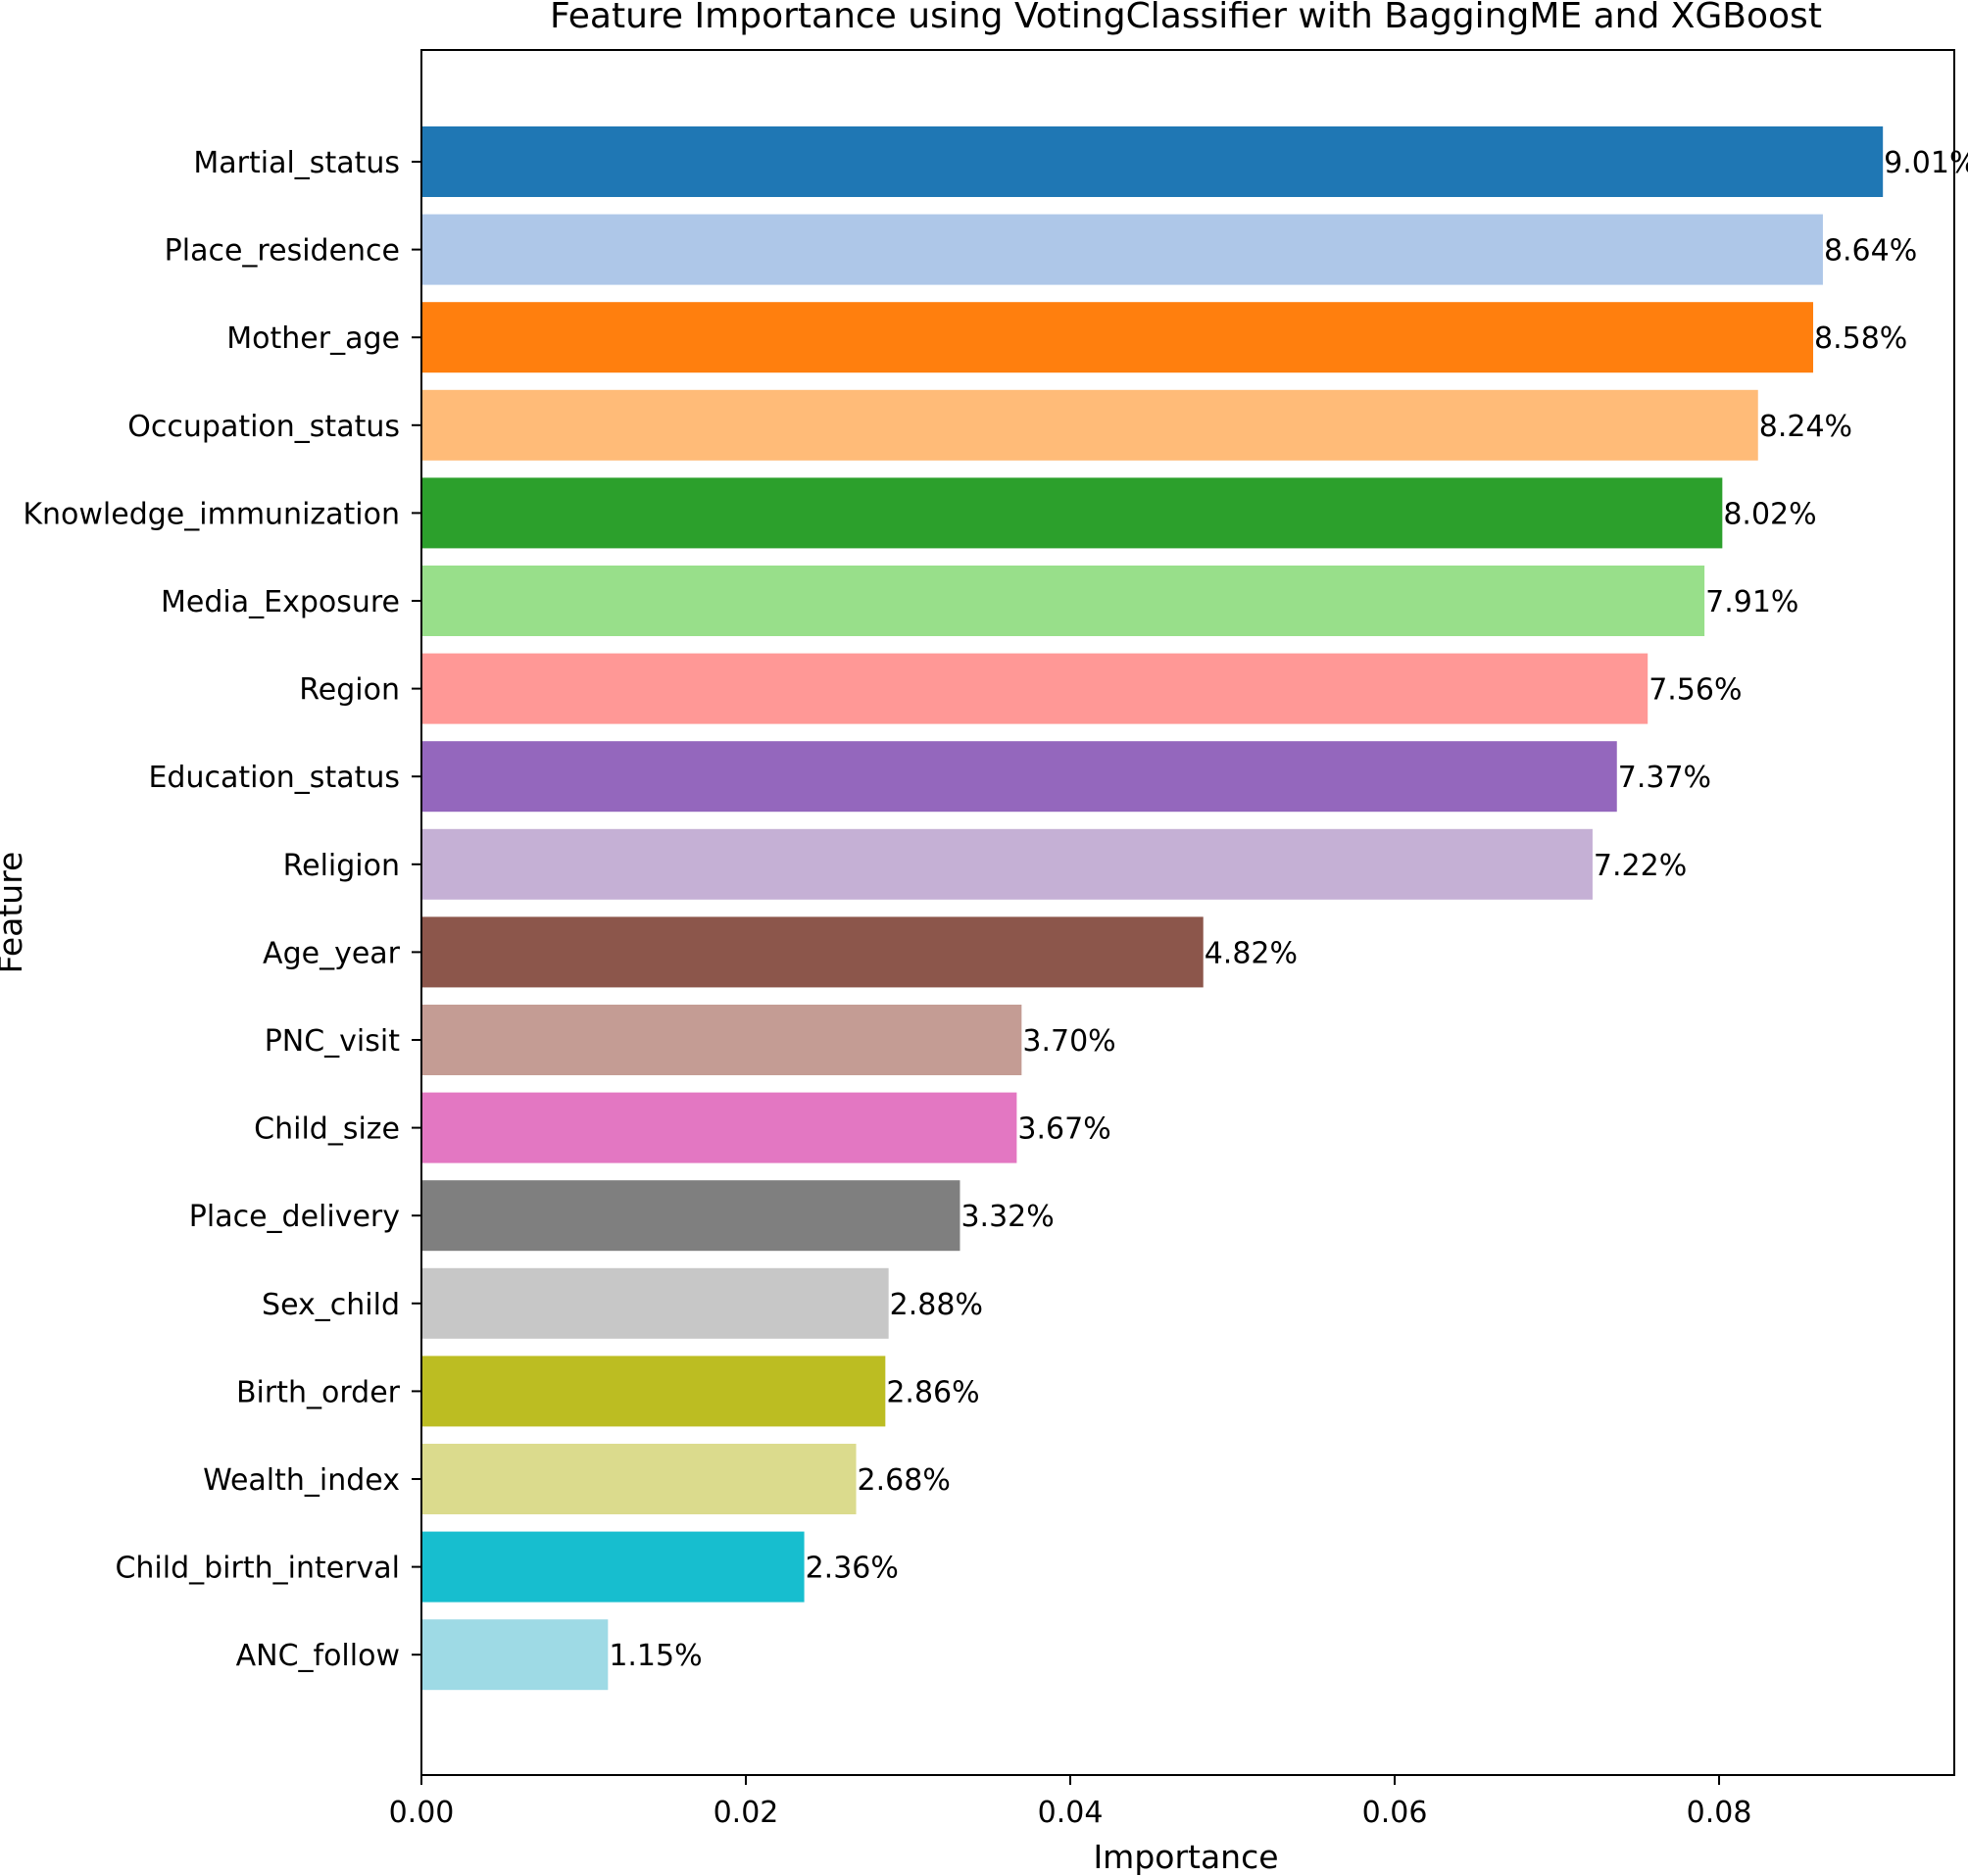  Describe the element at coordinates (333, 1042) in the screenshot. I see `y-tick-label: PNC_visit` at that location.